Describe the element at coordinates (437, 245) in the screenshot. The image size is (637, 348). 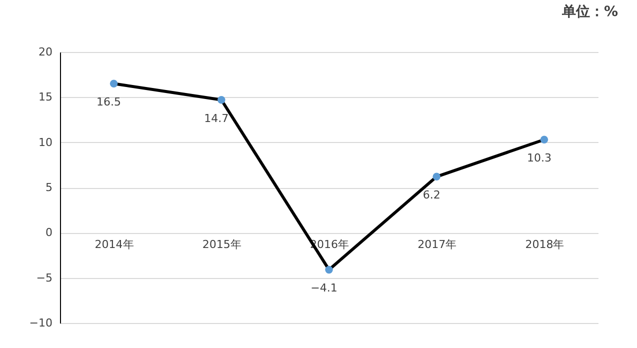
I see `x-tick-label: 2017年` at that location.